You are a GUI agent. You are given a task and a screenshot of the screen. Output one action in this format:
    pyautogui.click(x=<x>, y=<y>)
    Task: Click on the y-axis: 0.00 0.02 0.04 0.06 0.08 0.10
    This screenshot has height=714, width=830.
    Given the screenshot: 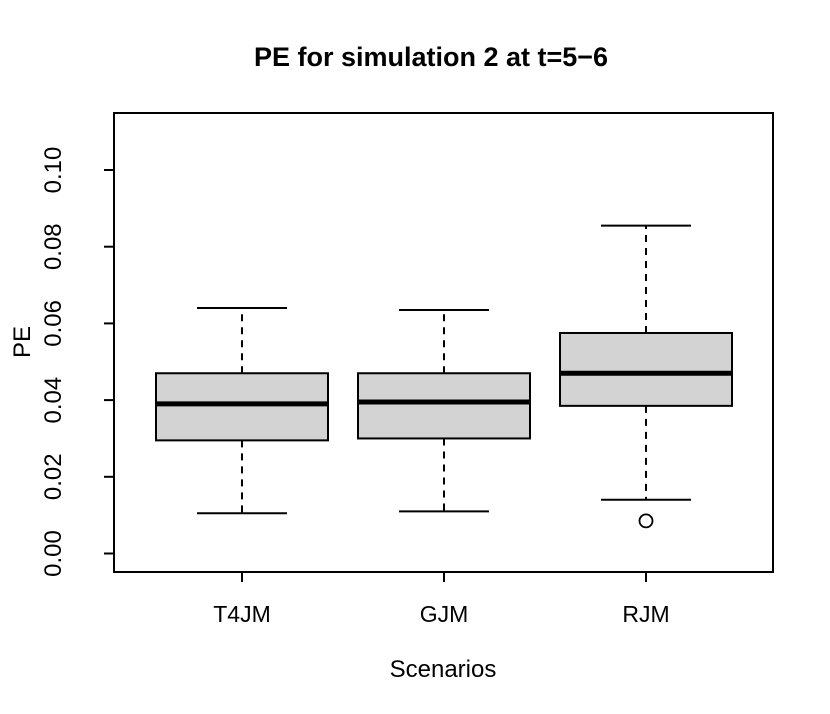 What is the action you would take?
    pyautogui.click(x=77, y=362)
    